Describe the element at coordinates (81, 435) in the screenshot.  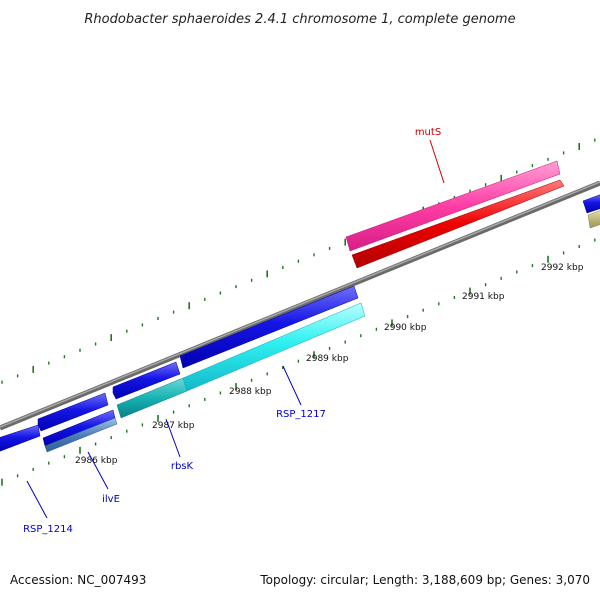
I see `cds-reverse-steel` at that location.